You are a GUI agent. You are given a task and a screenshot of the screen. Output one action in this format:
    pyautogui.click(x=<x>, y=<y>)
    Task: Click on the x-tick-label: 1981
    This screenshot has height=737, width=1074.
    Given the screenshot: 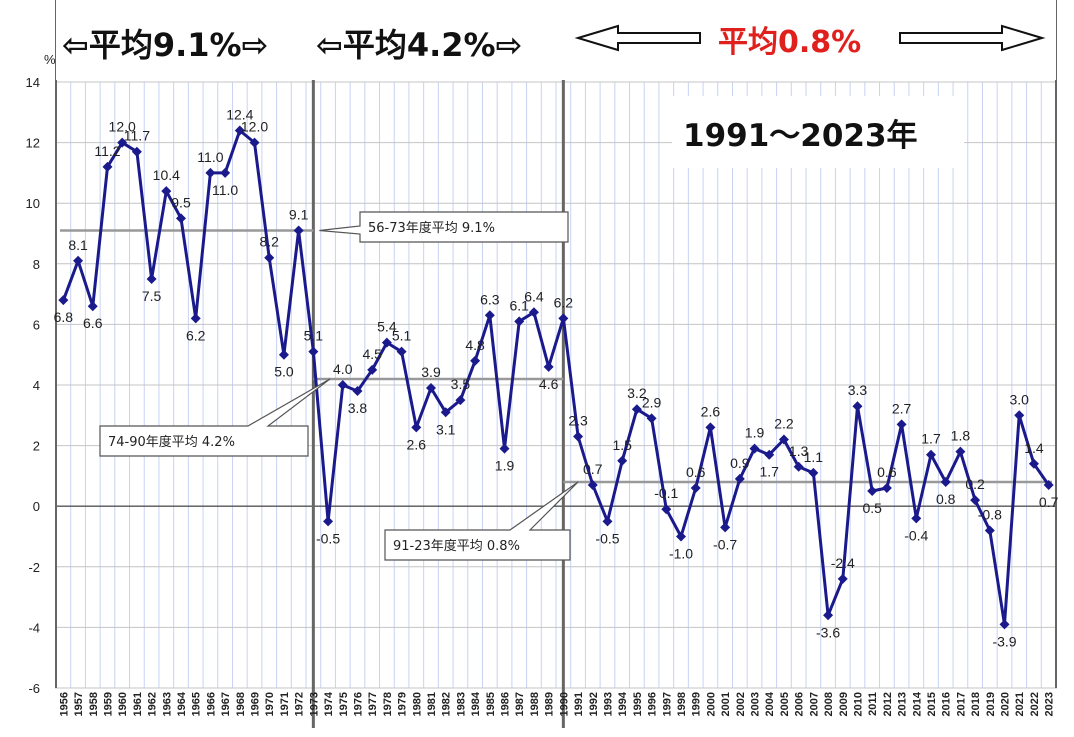 What is the action you would take?
    pyautogui.click(x=432, y=704)
    